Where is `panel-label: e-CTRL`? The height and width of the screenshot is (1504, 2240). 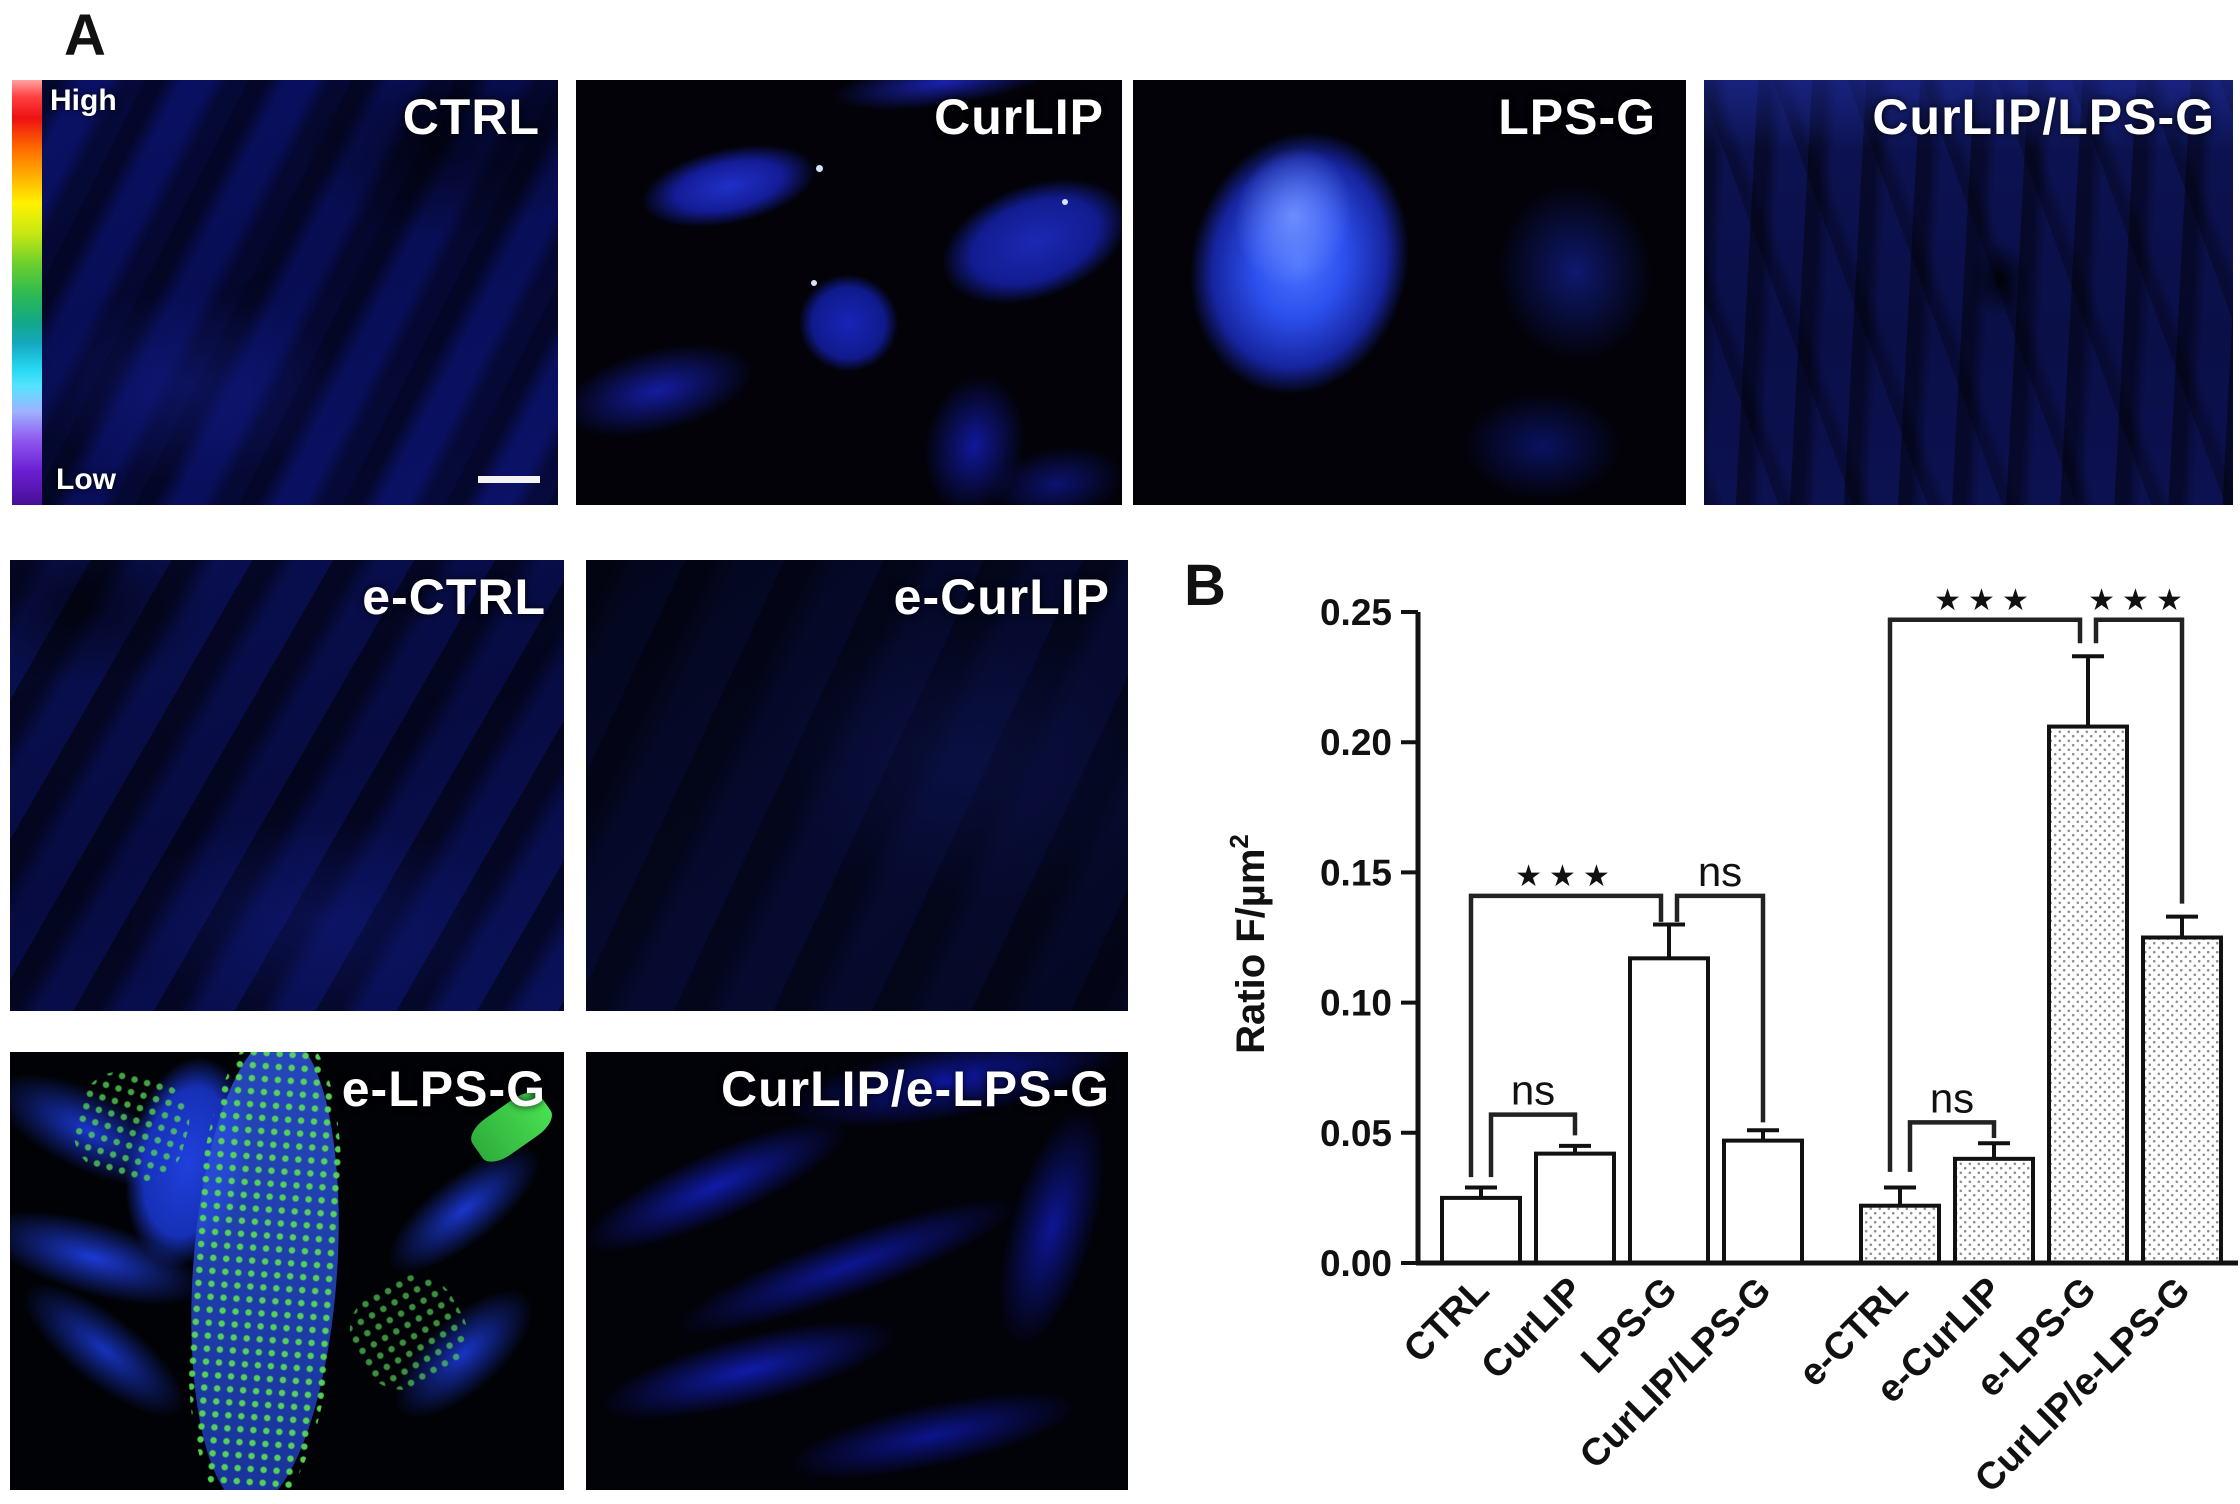
panel-label: e-CTRL is located at coordinates (454, 597).